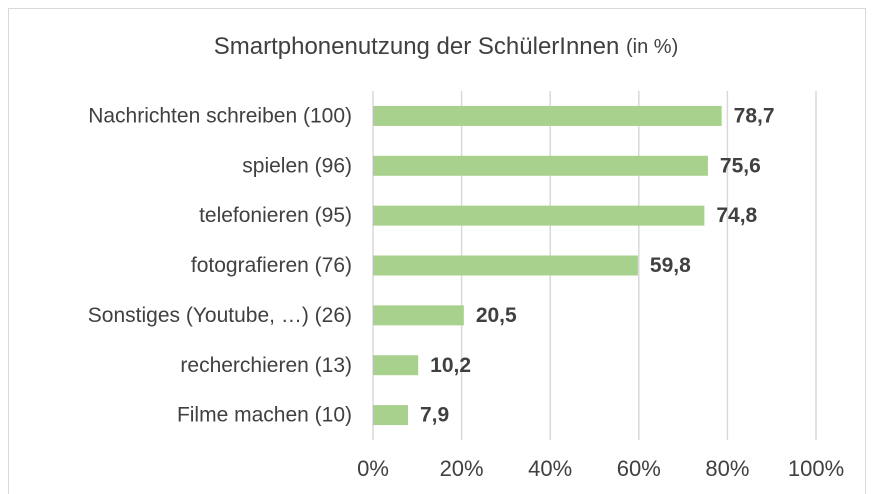  What do you see at coordinates (266, 365) in the screenshot?
I see `y-tick-label: recherchieren (13)` at bounding box center [266, 365].